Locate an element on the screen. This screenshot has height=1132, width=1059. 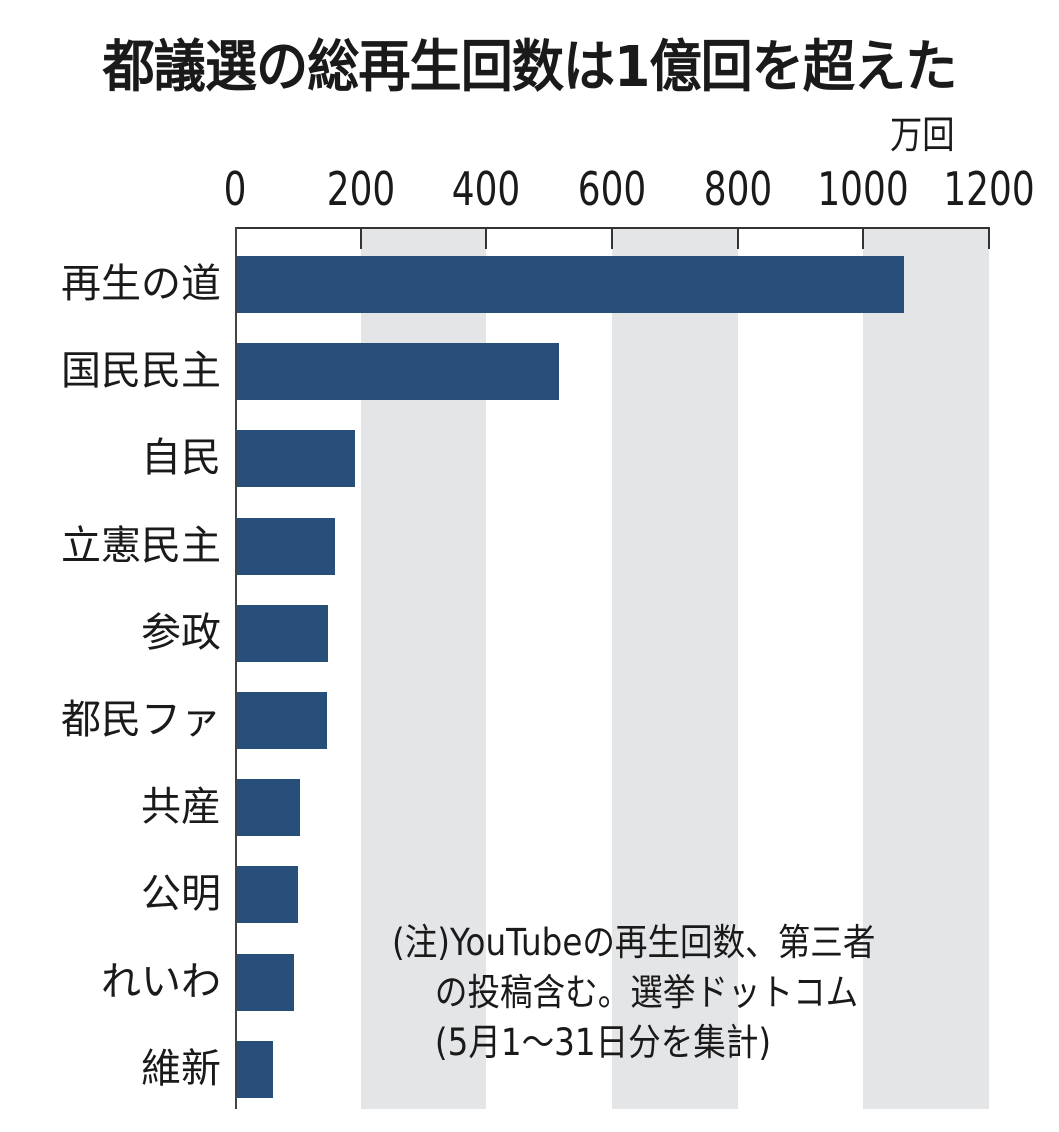
x-tick-label: 400 is located at coordinates (486, 189).